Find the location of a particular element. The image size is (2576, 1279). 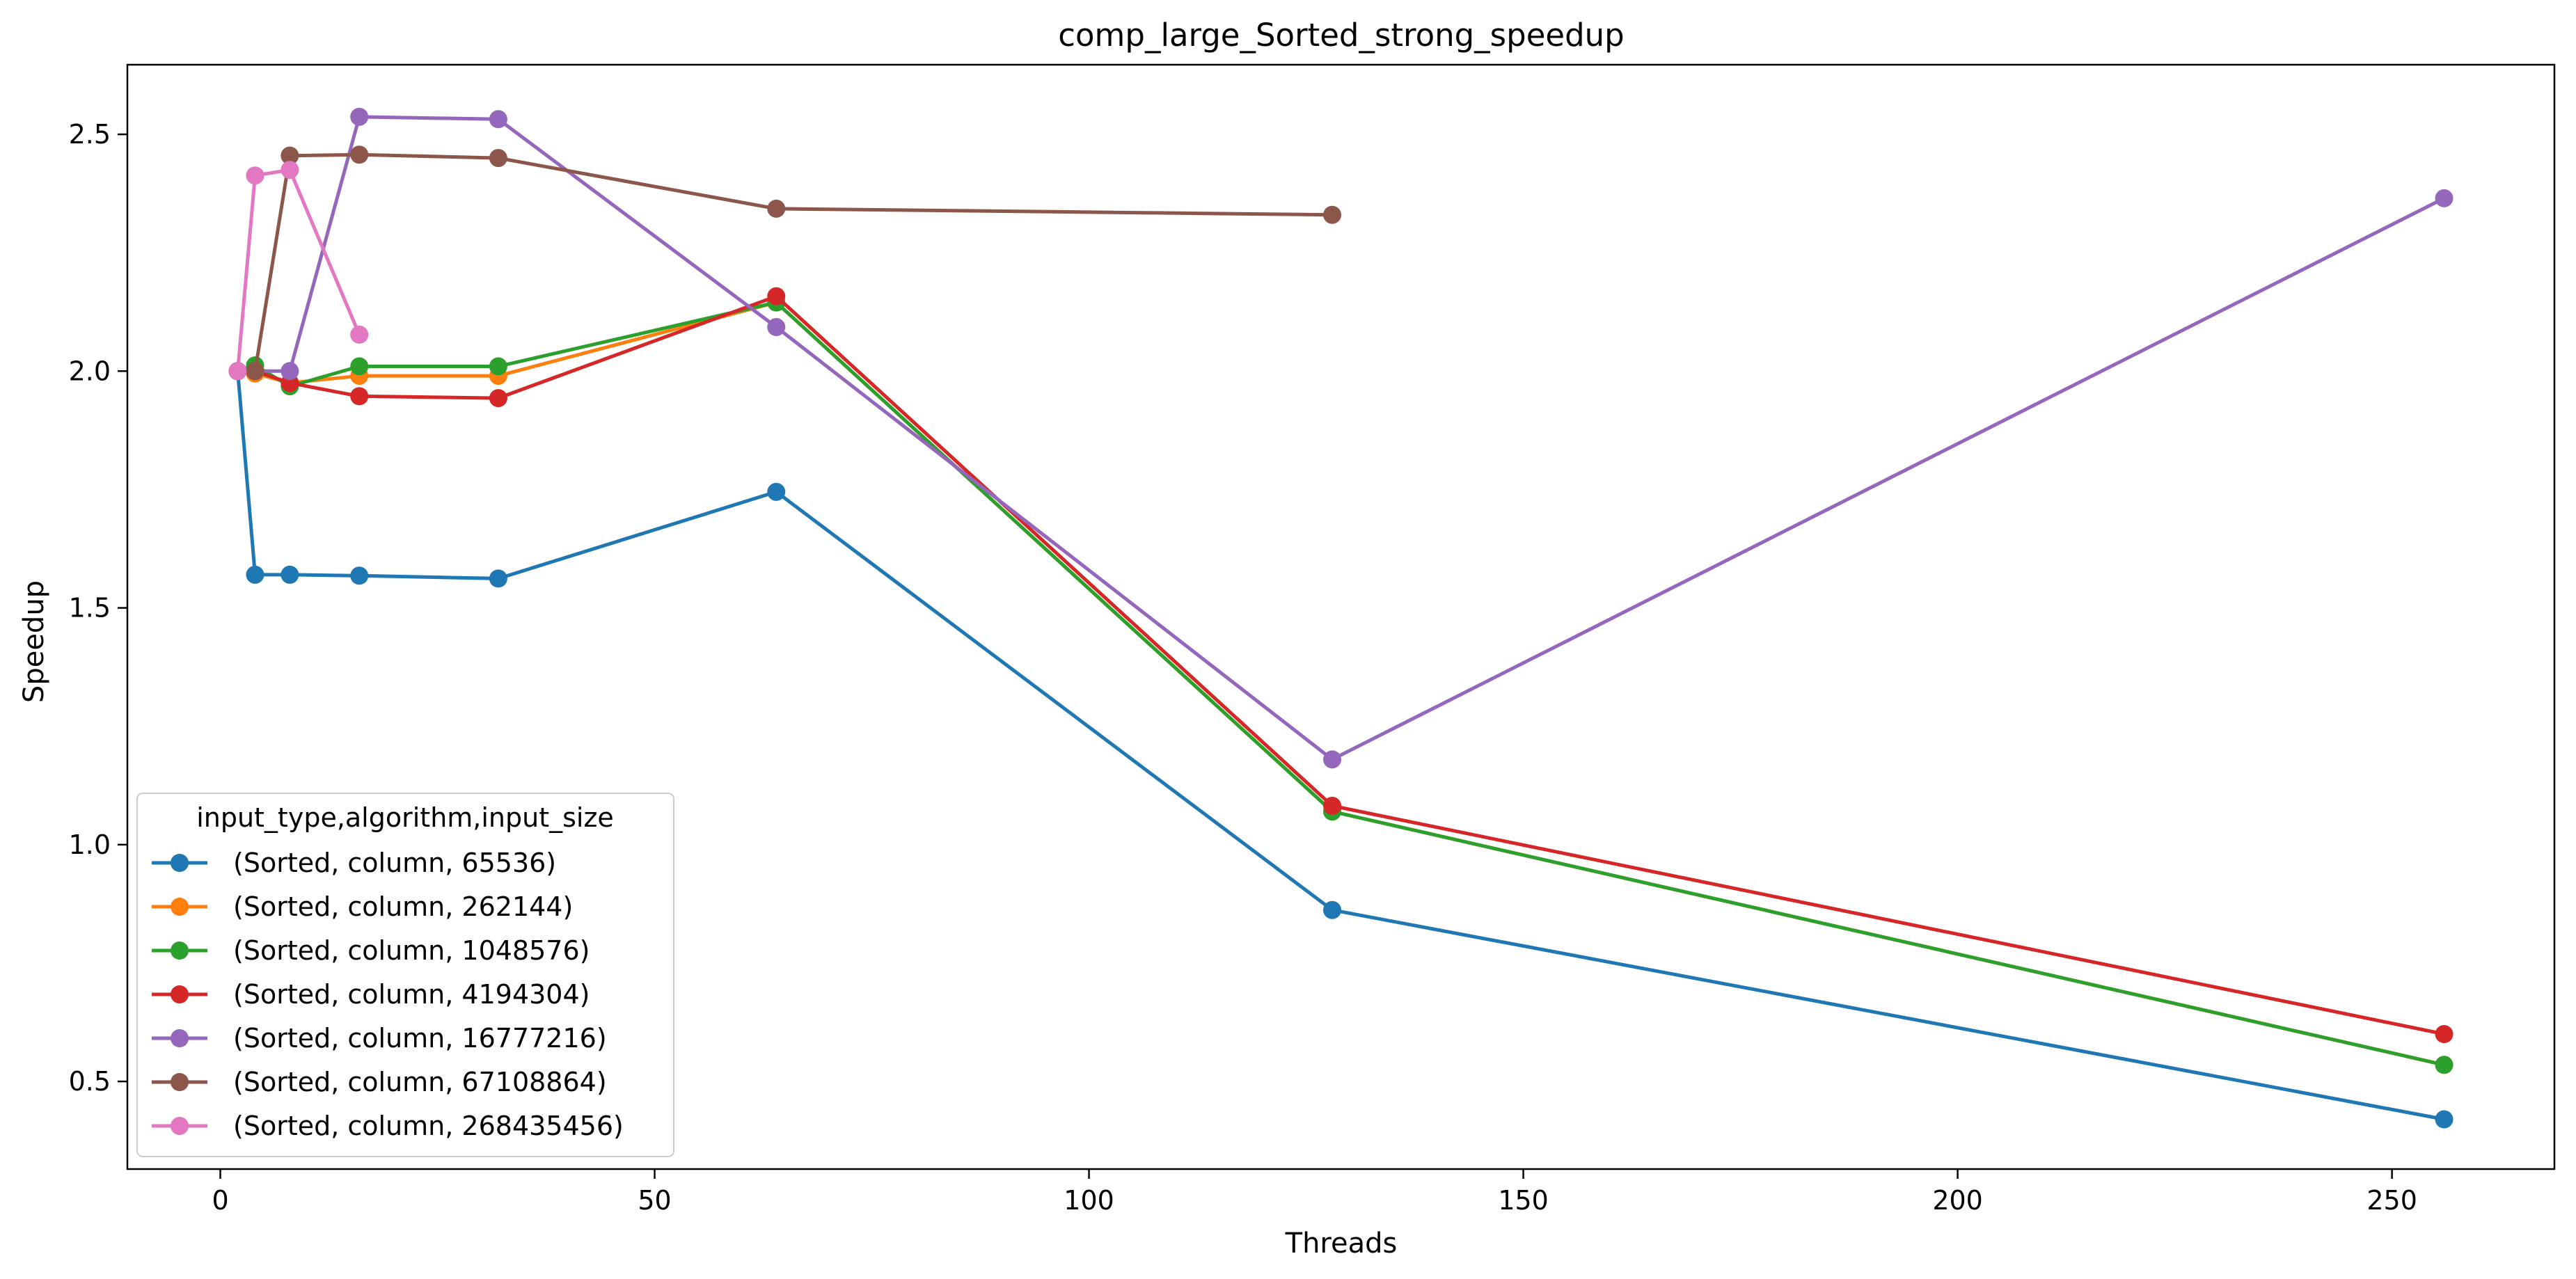

legend-item: (Sorted, column, 268435456) is located at coordinates (388, 1126).